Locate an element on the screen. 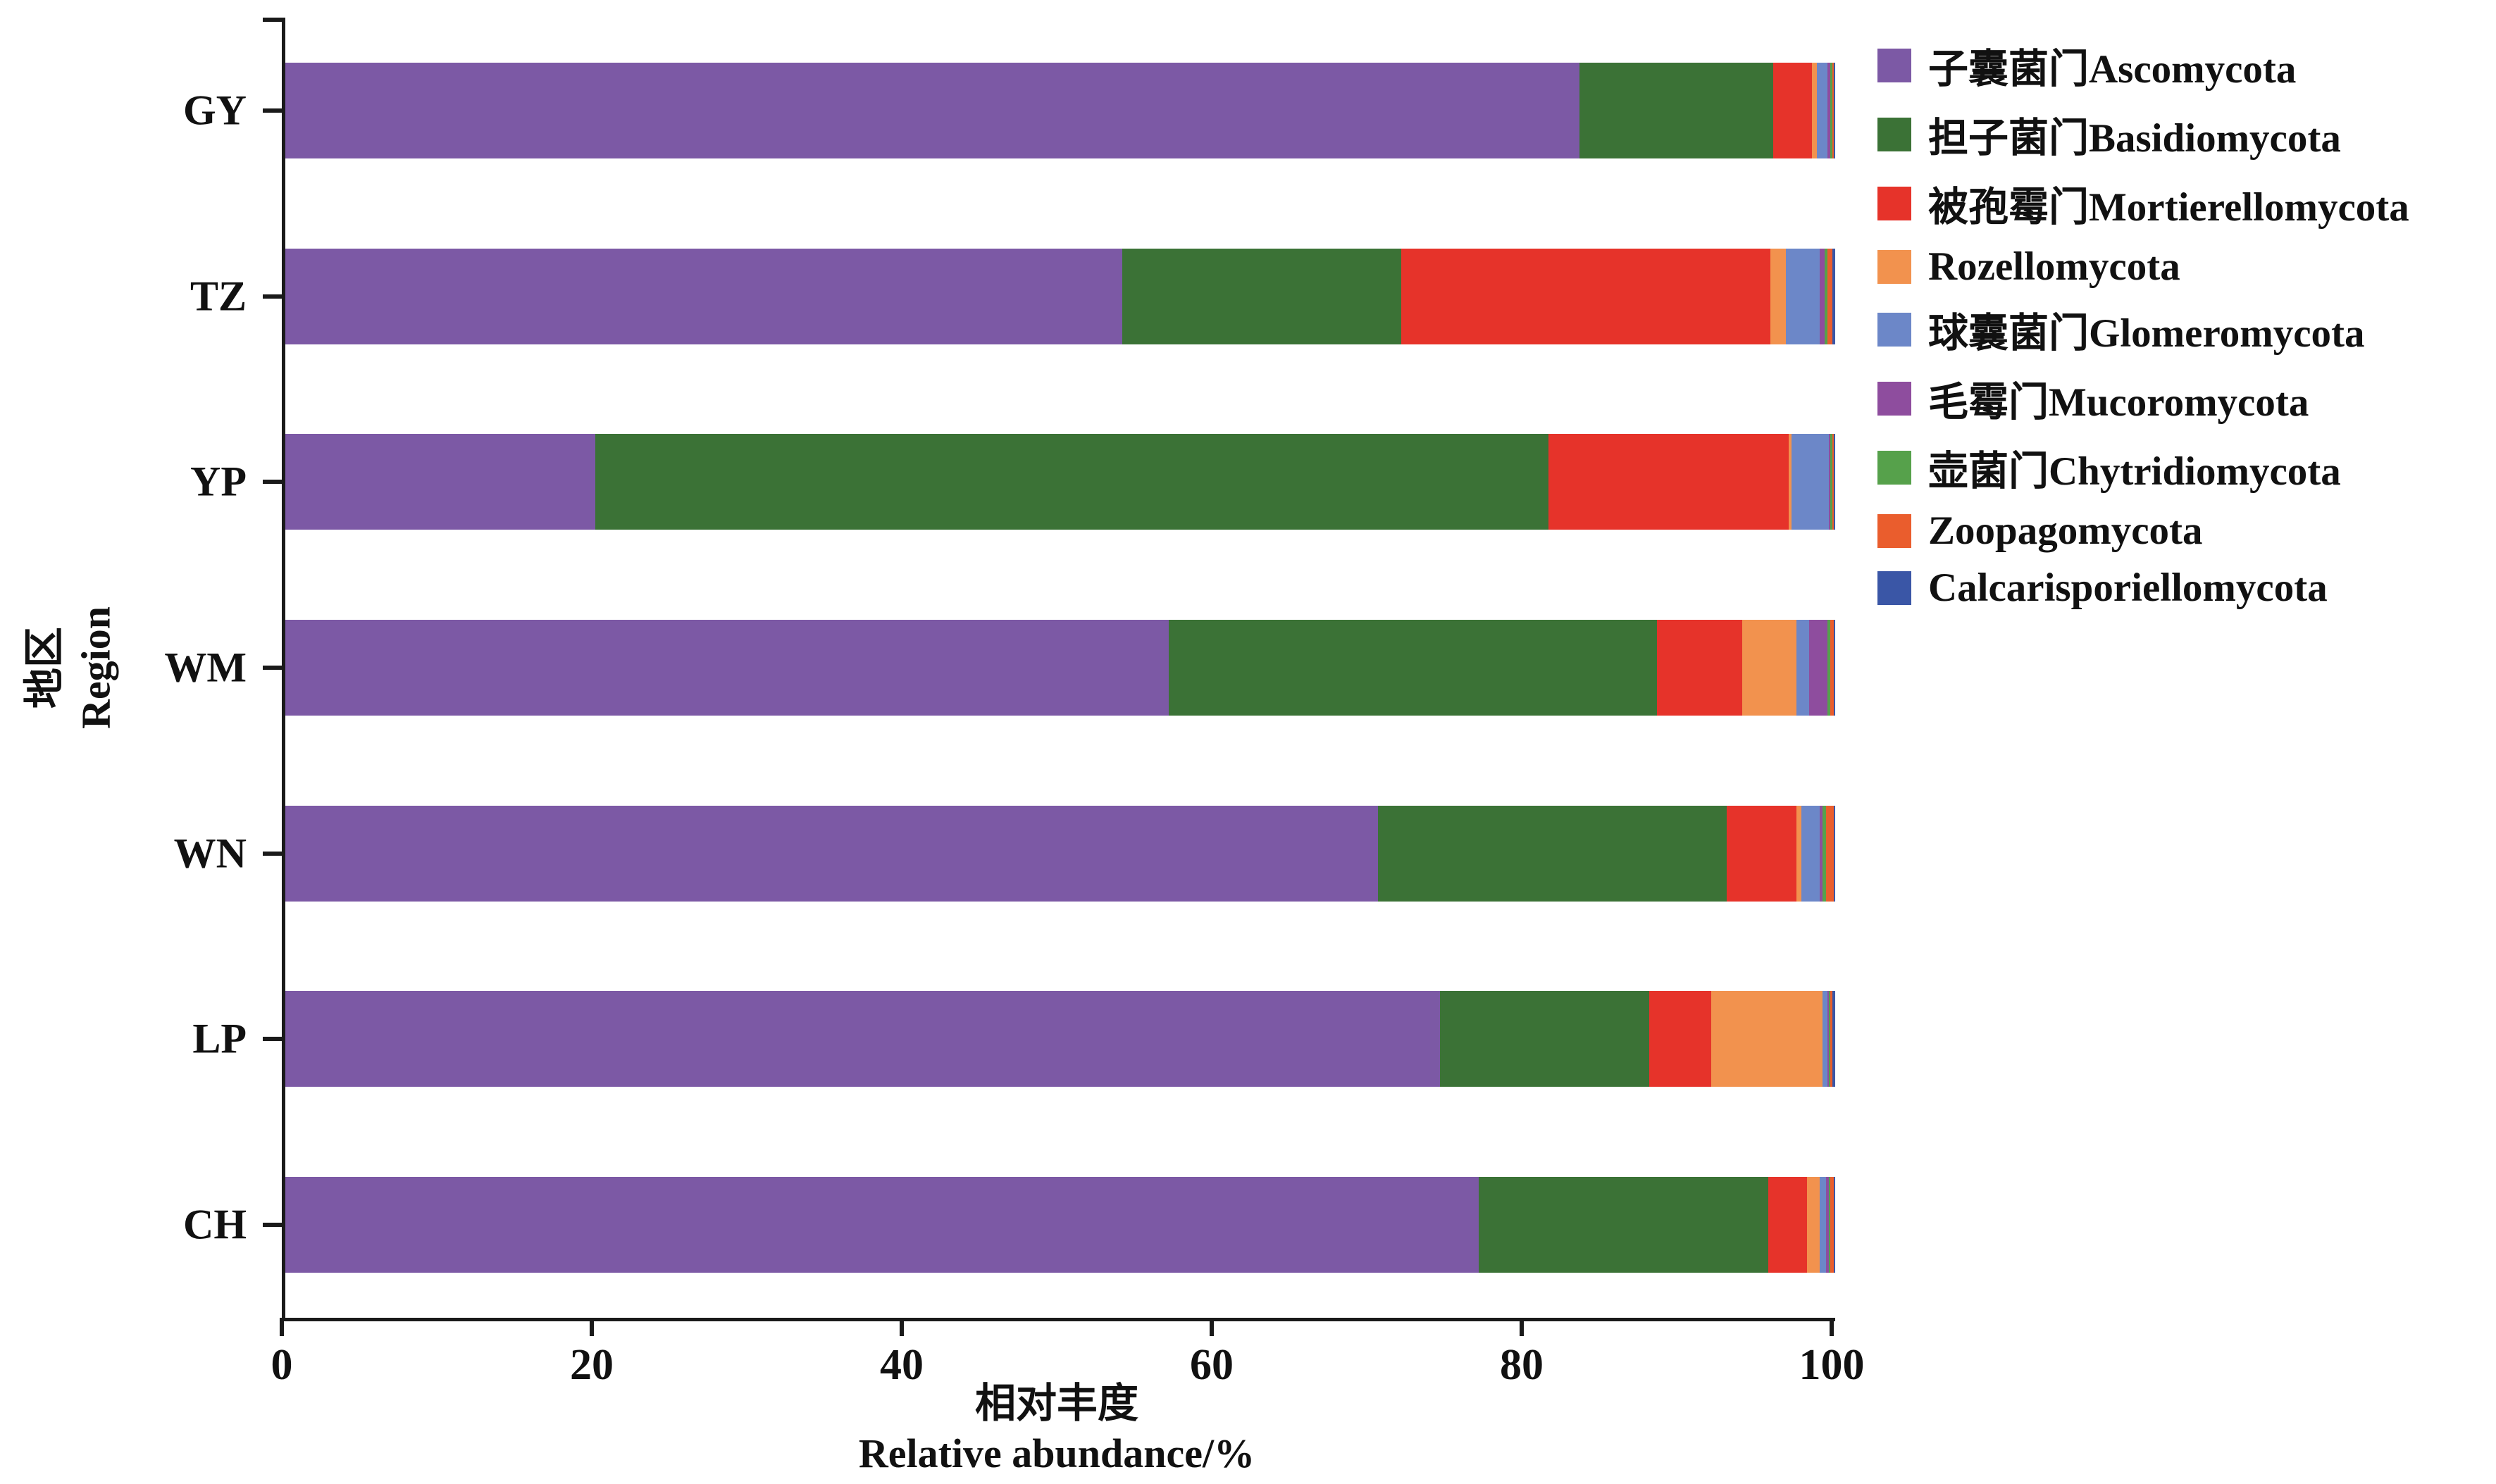  y-tick-label: YP is located at coordinates (218, 481).